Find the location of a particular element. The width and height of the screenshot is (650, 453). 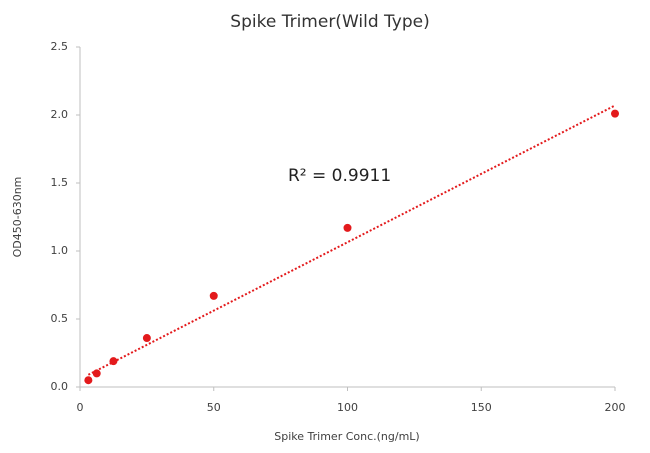

x-tick-label: 200 is located at coordinates (615, 407).